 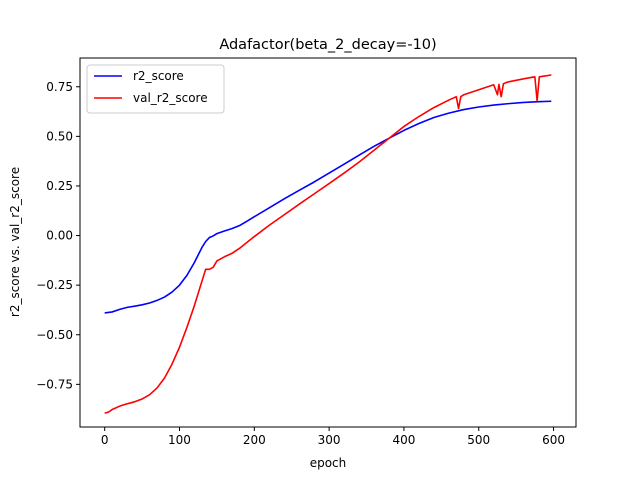 What do you see at coordinates (54, 285) in the screenshot?
I see `y-tick-label: −0.25` at bounding box center [54, 285].